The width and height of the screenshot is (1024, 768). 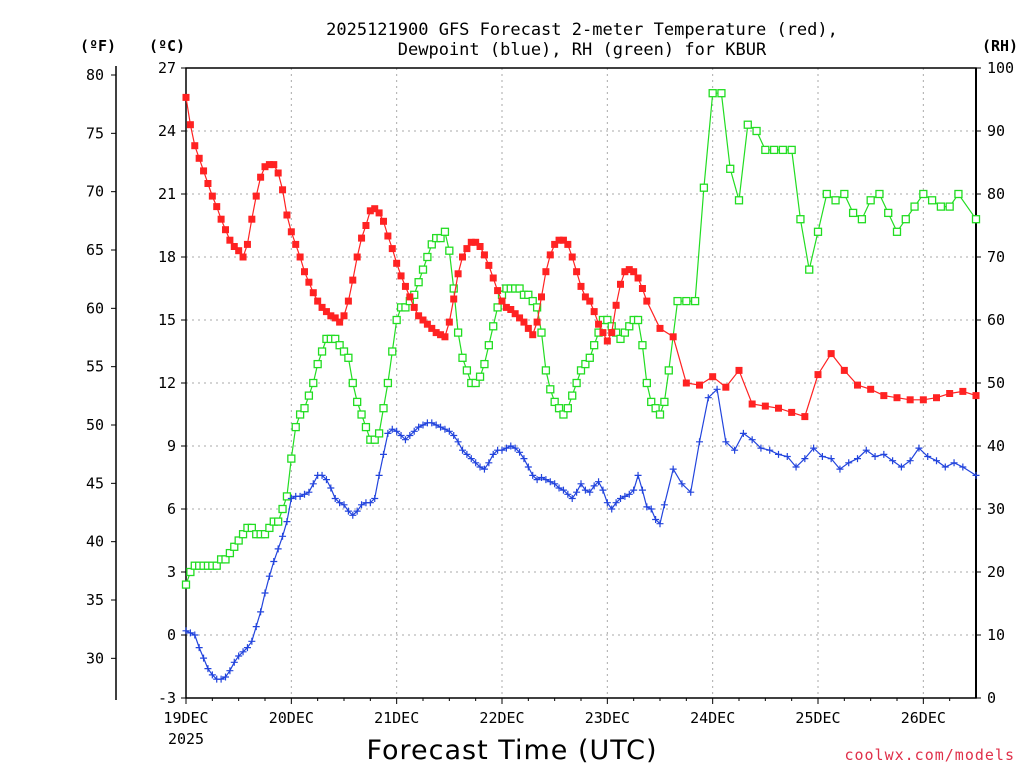 What do you see at coordinates (712, 718) in the screenshot?
I see `x-tick-label: 24DEC` at bounding box center [712, 718].